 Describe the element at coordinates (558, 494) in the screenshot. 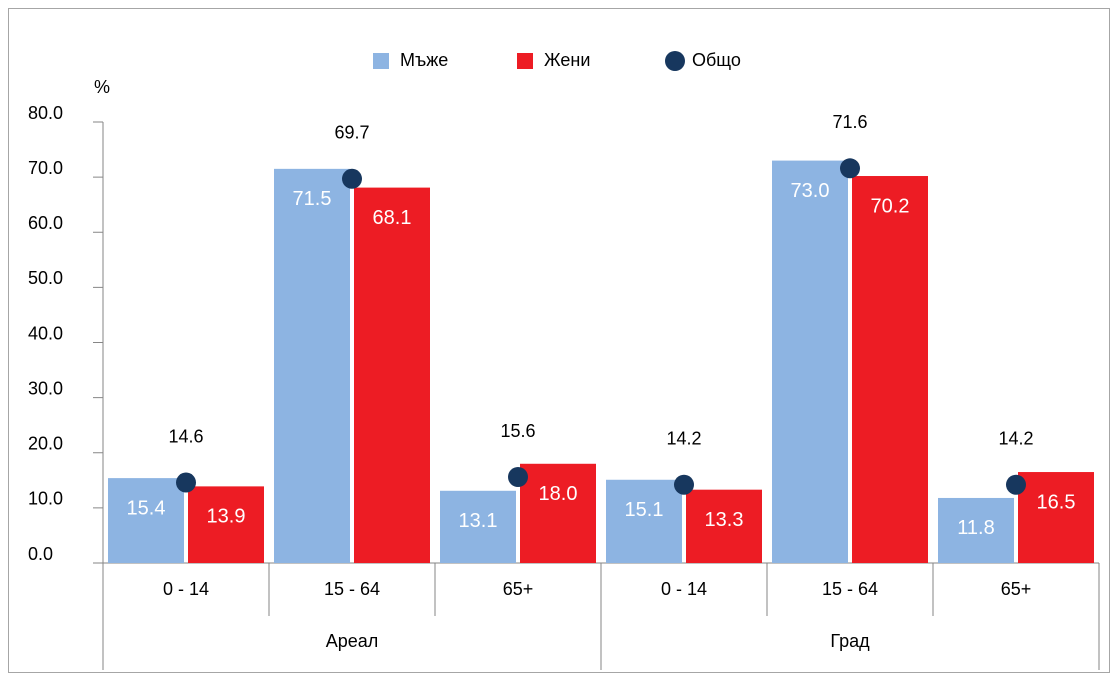

I see `value-label: 18.0` at that location.